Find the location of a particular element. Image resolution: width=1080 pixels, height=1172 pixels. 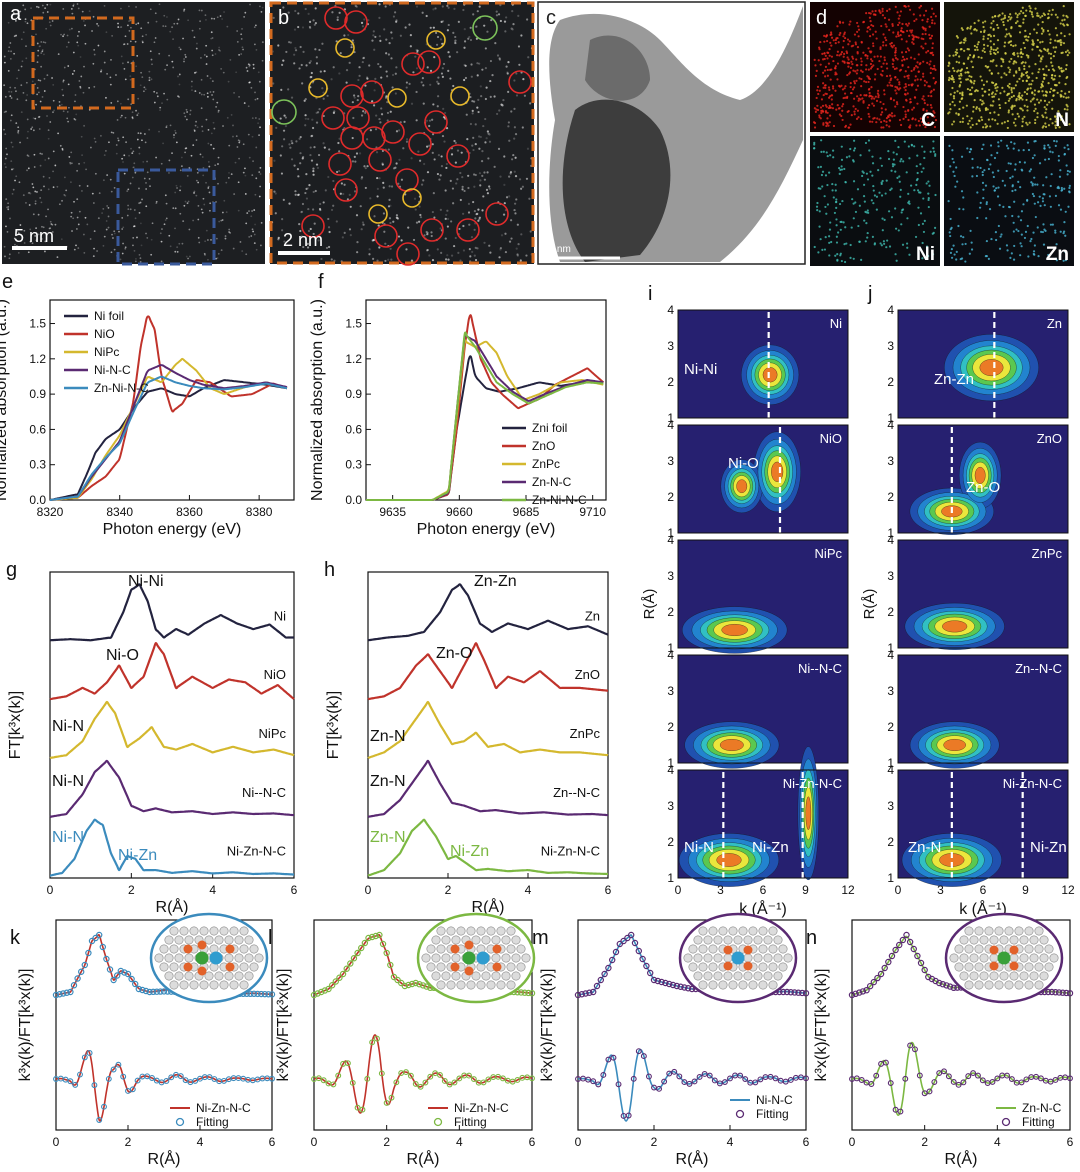

y-tick-label: 3 is located at coordinates (670, 691).